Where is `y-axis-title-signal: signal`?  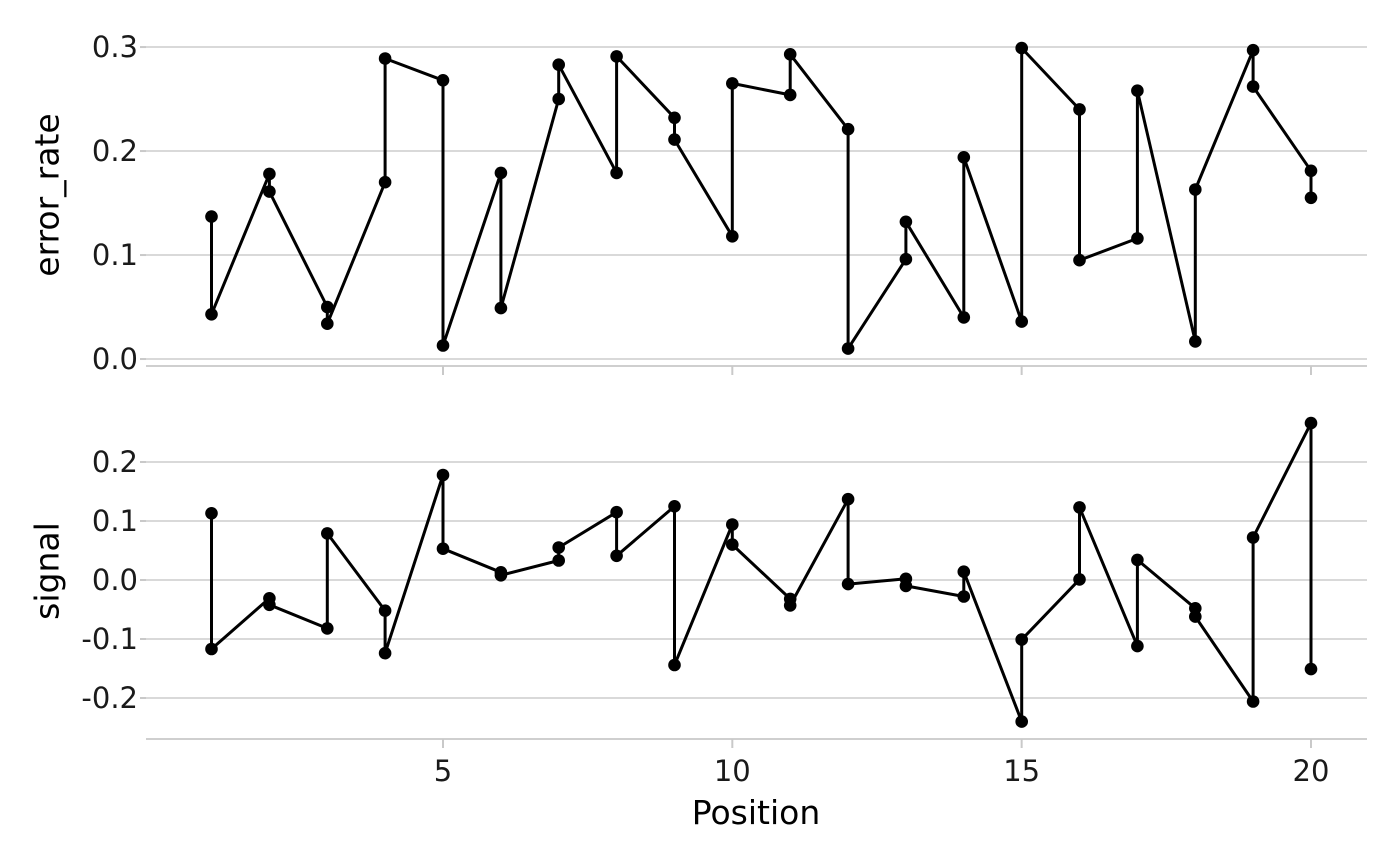 y-axis-title-signal: signal is located at coordinates (47, 571).